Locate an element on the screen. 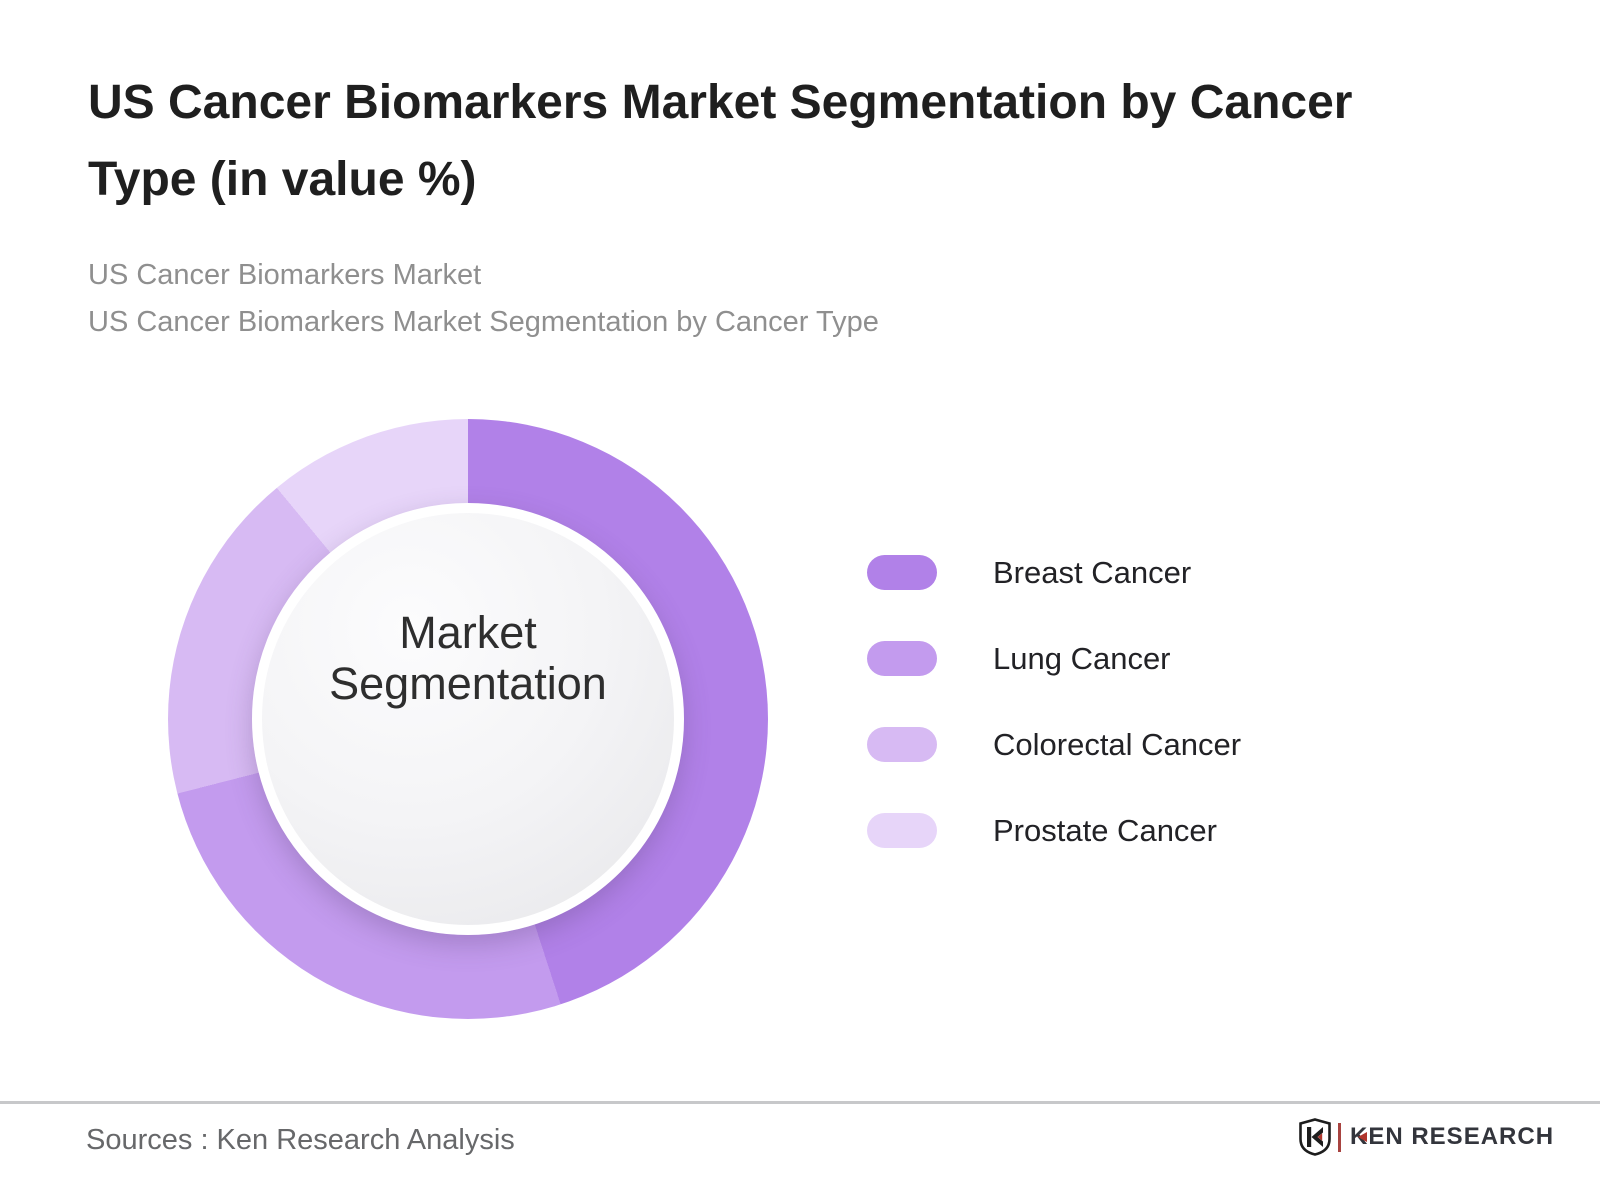 Image resolution: width=1600 pixels, height=1200 pixels. ken-research-logo: KEN RESEARCH is located at coordinates (1426, 1137).